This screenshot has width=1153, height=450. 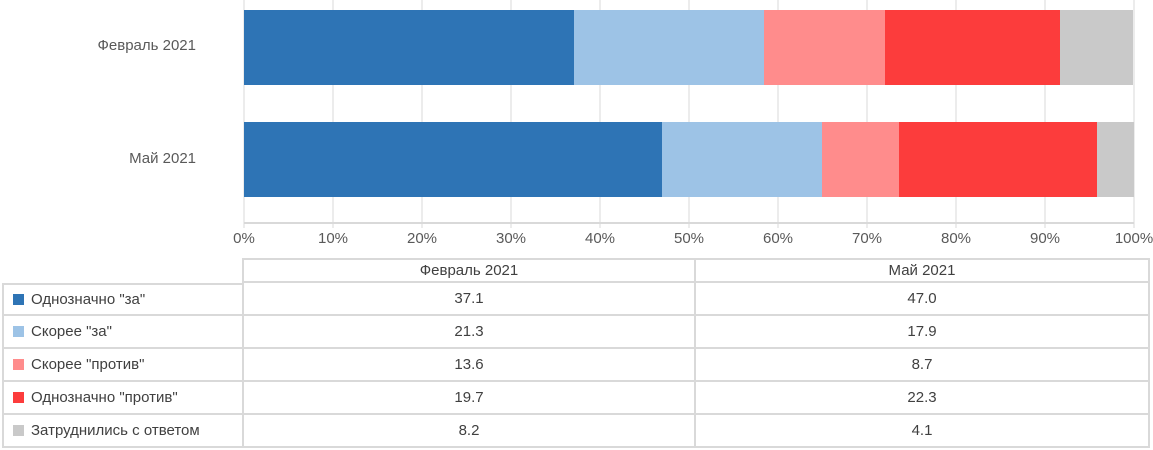 What do you see at coordinates (923, 365) in the screenshot?
I see `value-cell: 8.7` at bounding box center [923, 365].